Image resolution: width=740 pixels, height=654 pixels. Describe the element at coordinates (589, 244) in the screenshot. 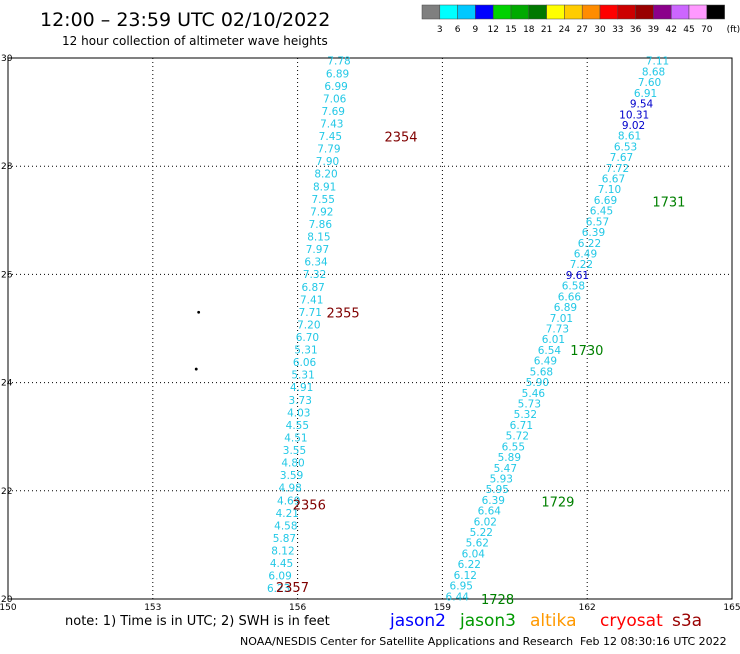

I see `wave-height-value: 6.22` at that location.